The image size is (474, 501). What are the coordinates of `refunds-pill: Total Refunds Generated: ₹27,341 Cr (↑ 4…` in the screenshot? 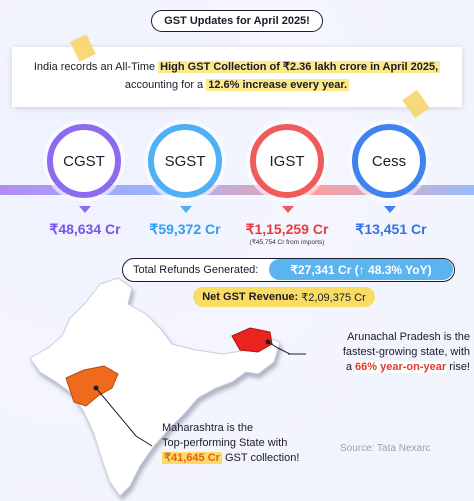 It's located at (288, 270).